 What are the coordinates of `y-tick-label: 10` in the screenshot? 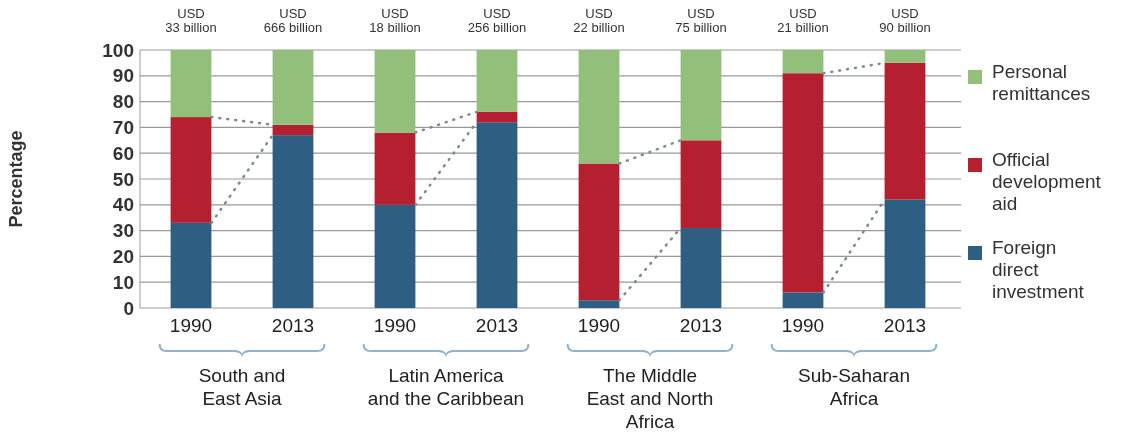 It's located at (123, 282).